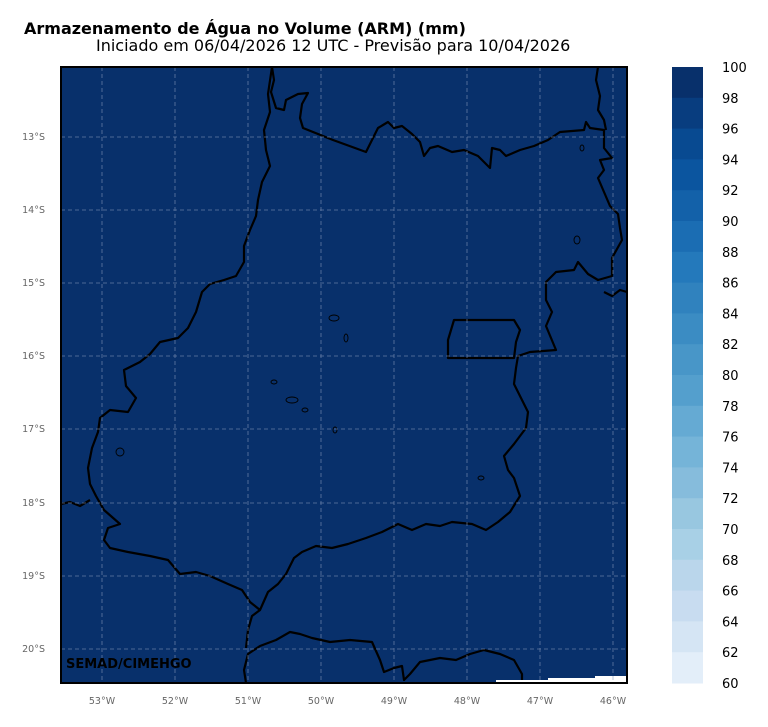 This screenshot has width=768, height=727. Describe the element at coordinates (730, 407) in the screenshot. I see `colorbar-tick-label: 78` at that location.